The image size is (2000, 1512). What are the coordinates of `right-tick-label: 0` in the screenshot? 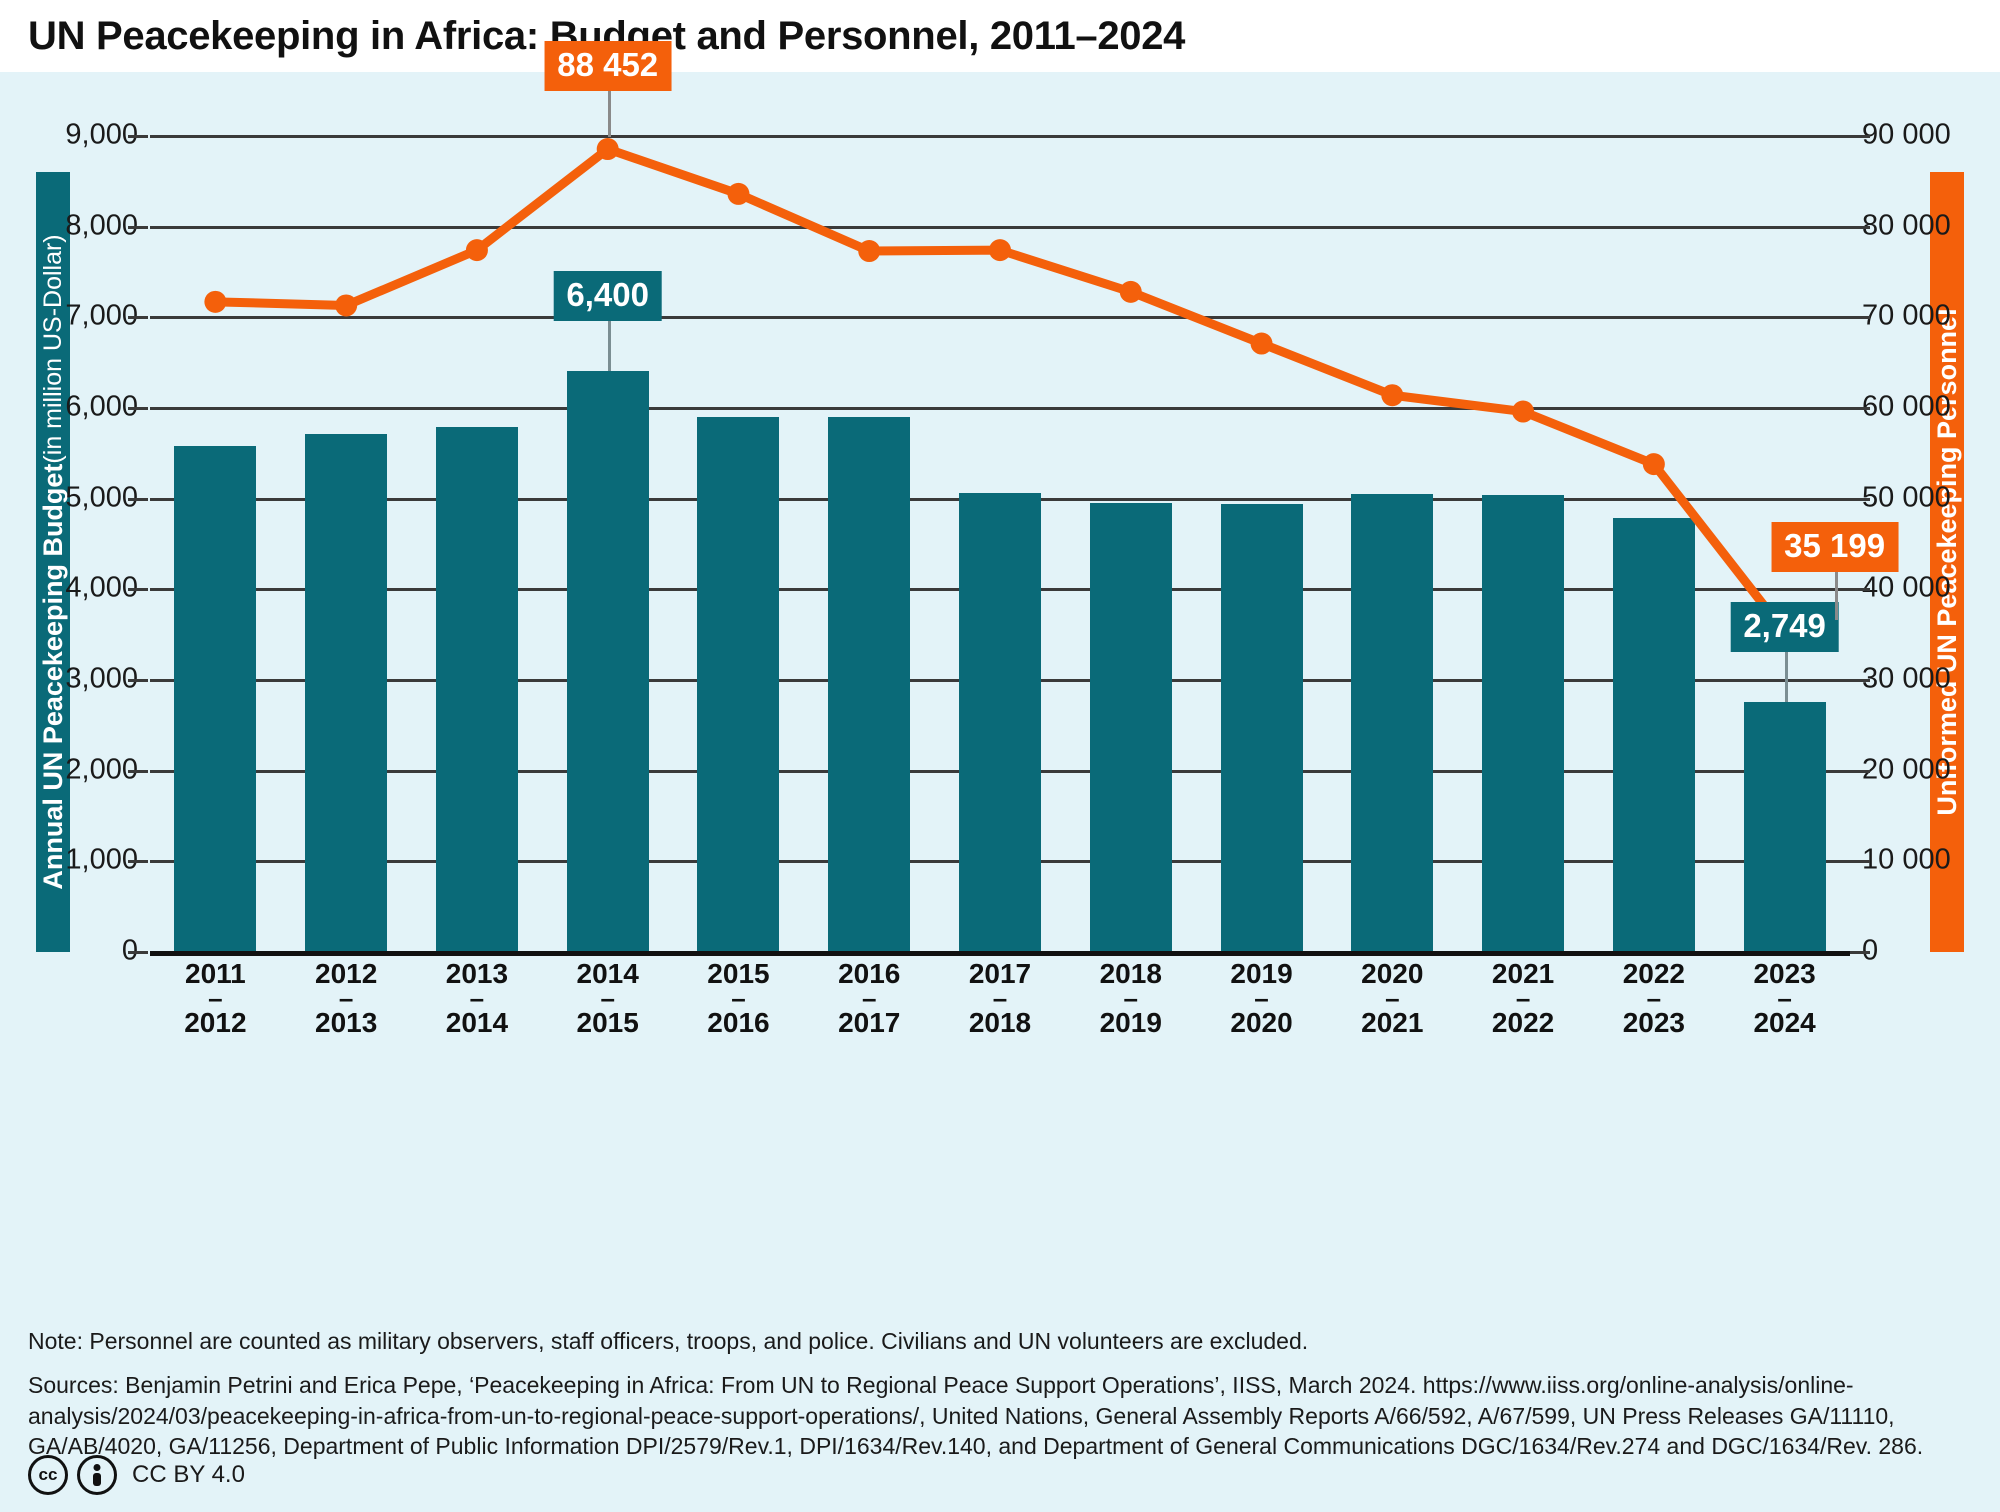 It's located at (1870, 950).